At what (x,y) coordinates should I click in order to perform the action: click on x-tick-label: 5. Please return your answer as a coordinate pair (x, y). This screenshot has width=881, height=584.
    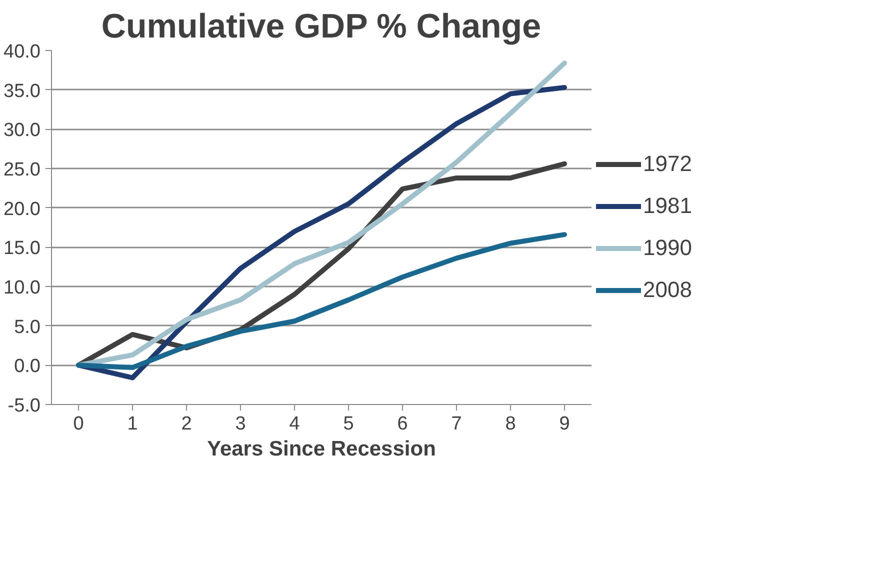
    Looking at the image, I should click on (348, 424).